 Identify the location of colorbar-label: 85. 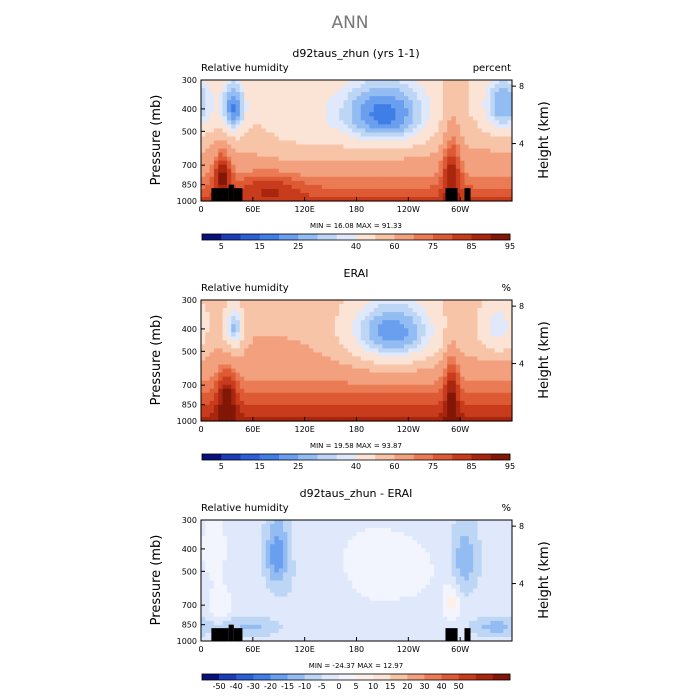
(471, 466).